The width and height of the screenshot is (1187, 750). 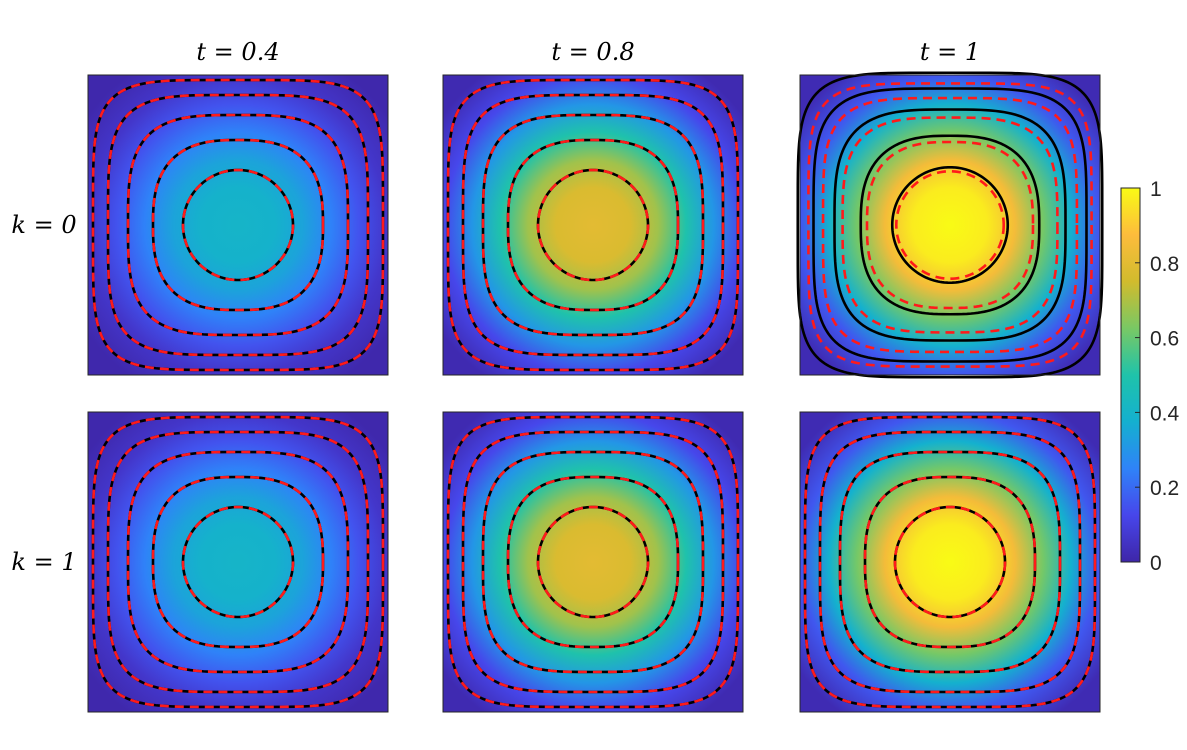 I want to click on colorbar-tick-label: 0, so click(x=1156, y=563).